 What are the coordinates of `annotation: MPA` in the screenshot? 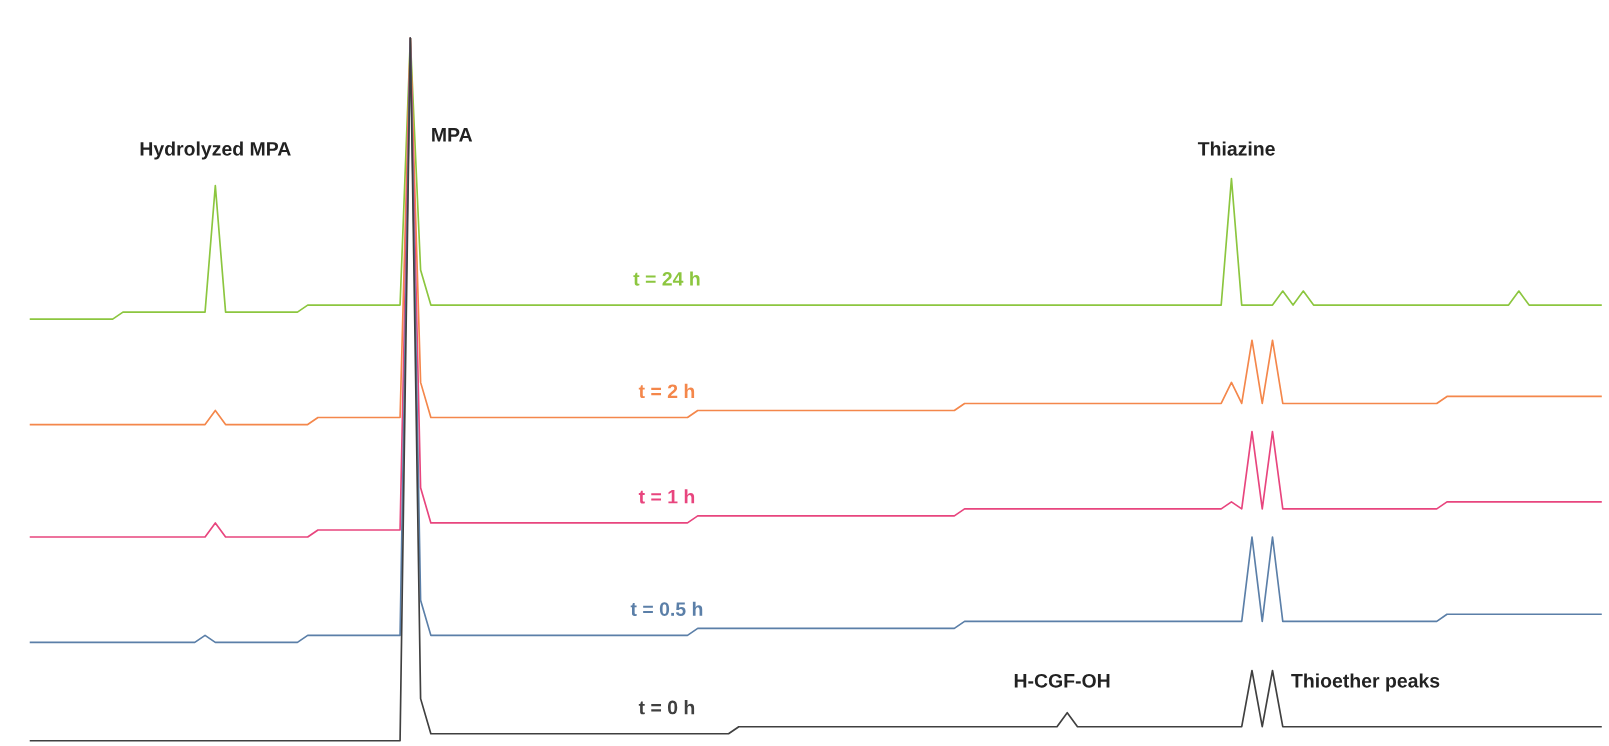 It's located at (452, 135).